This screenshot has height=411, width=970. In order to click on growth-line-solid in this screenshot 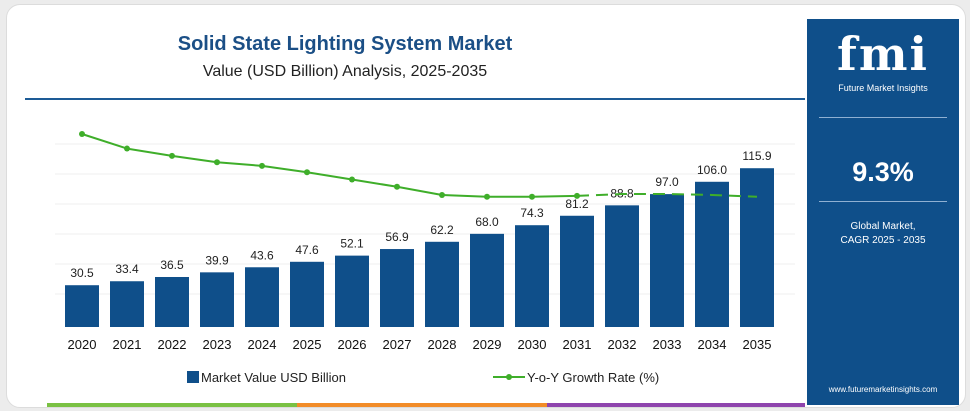, I will do `click(329, 165)`.